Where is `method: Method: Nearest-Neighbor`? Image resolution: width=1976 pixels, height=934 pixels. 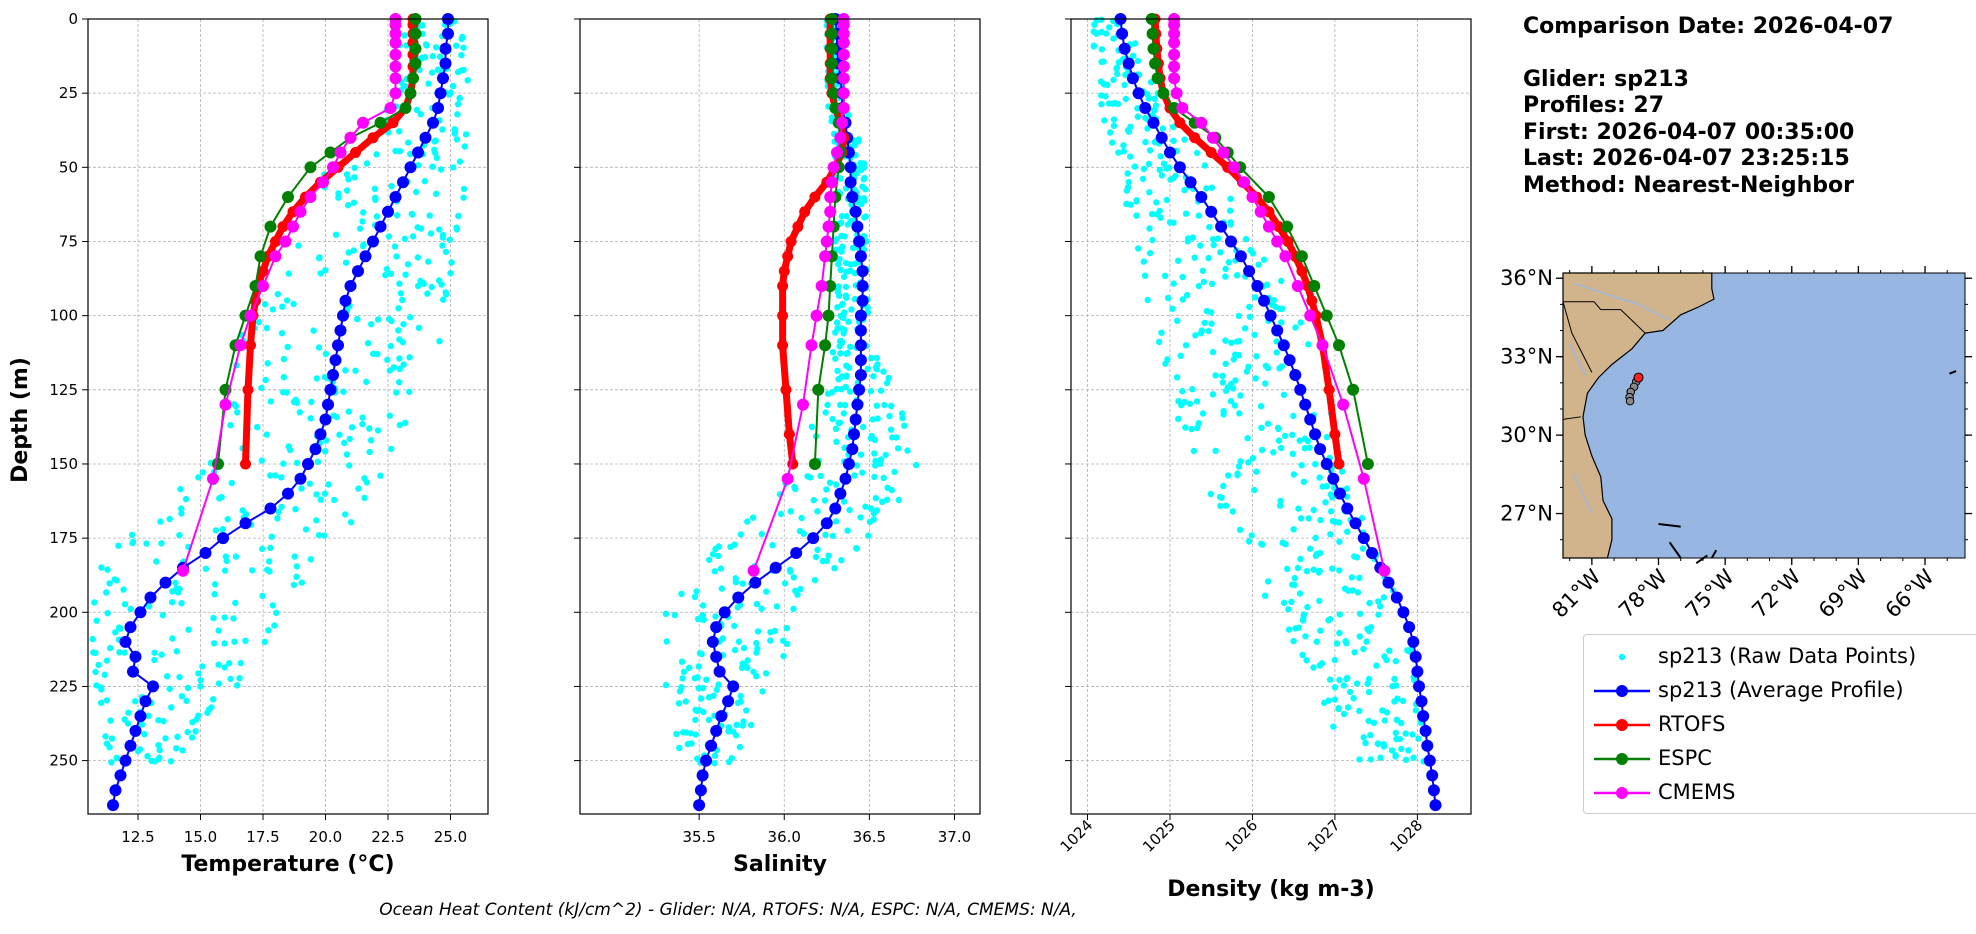
method: Method: Nearest-Neighbor is located at coordinates (1688, 185).